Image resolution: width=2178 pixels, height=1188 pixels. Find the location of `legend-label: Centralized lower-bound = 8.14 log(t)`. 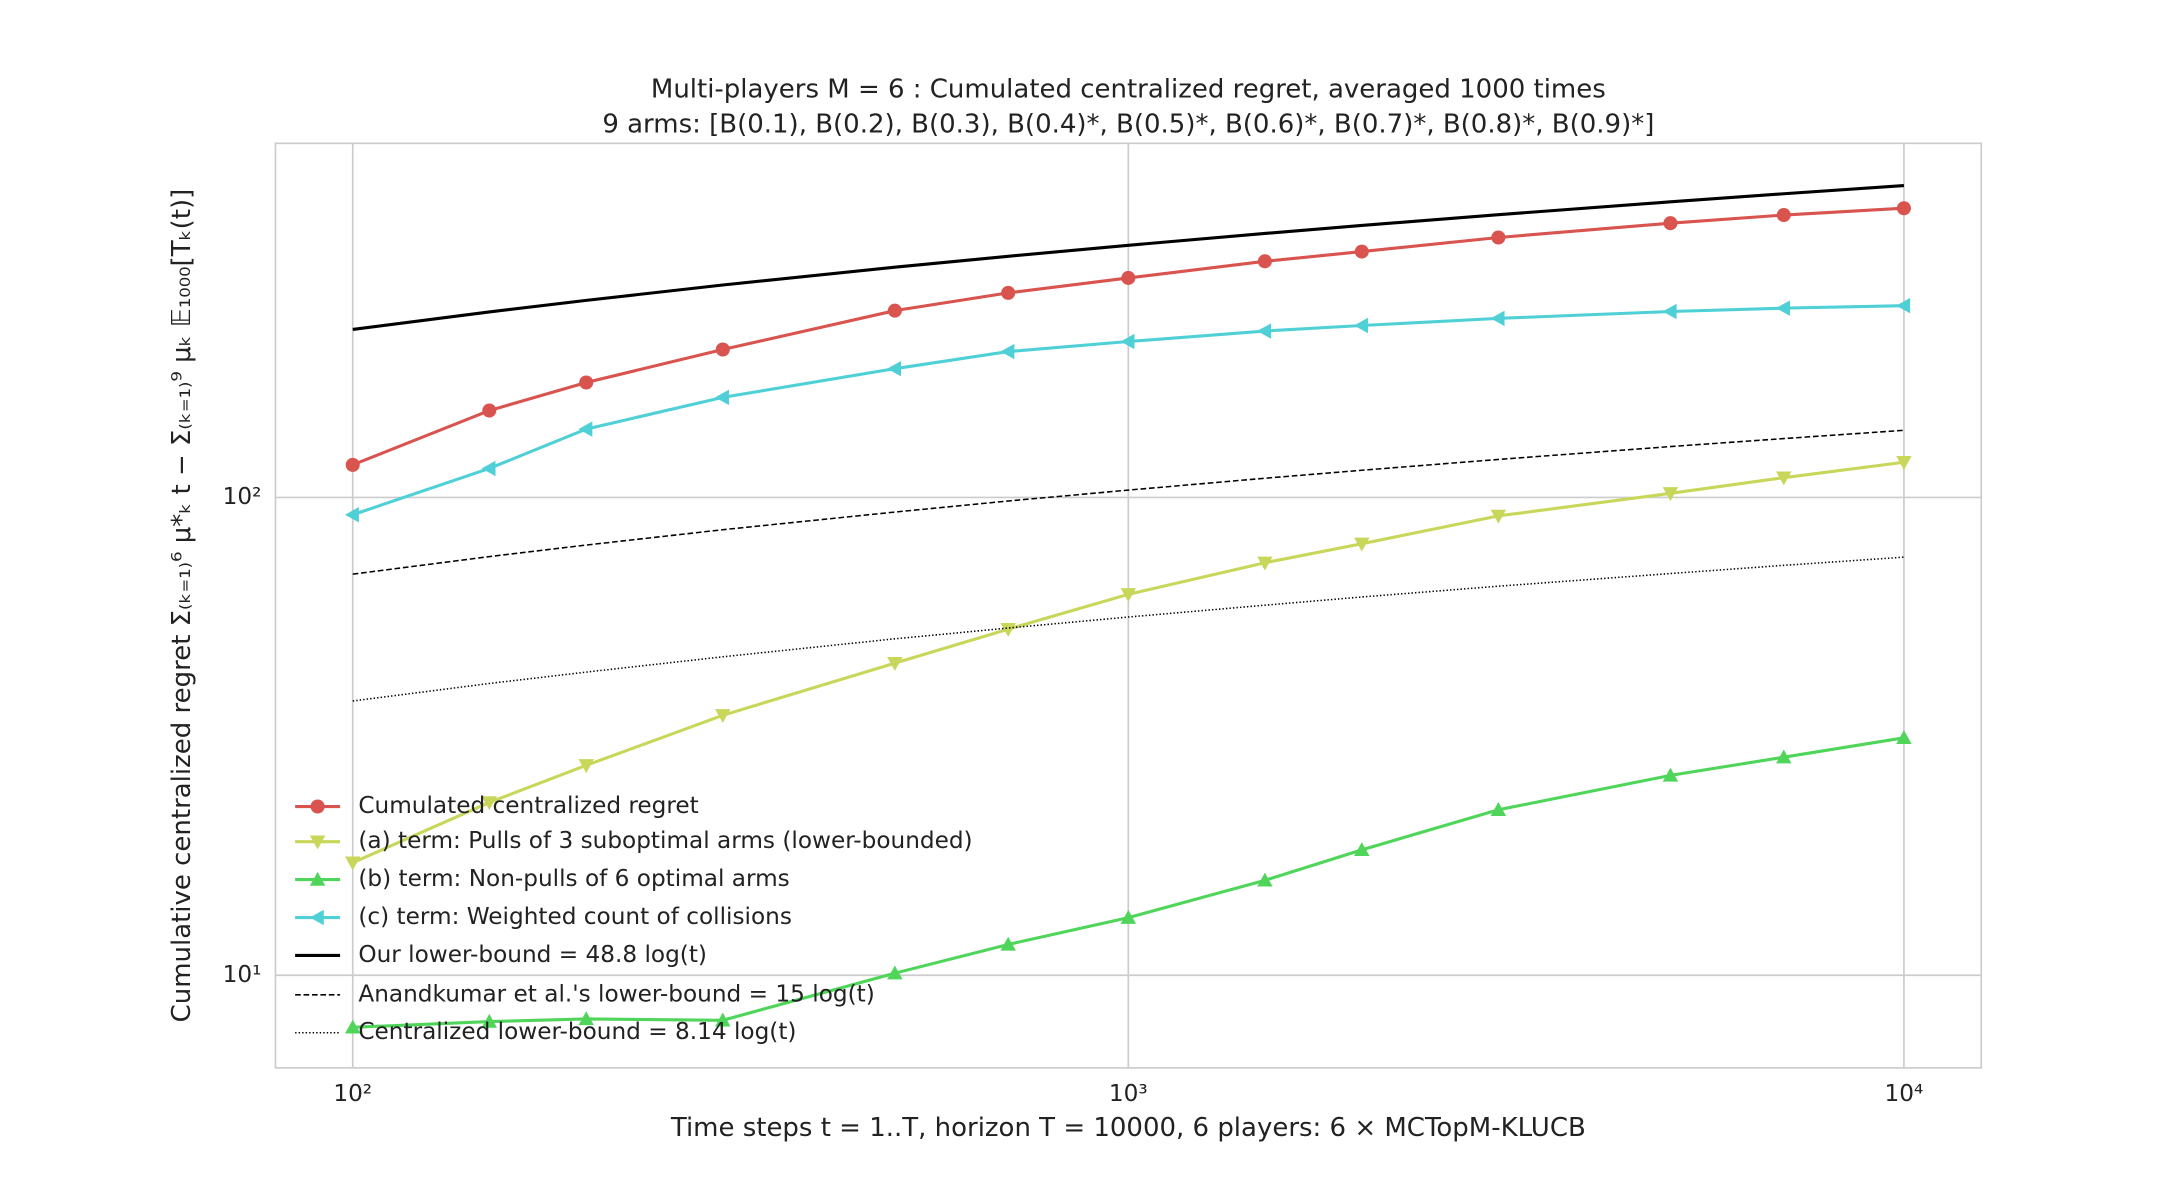

legend-label: Centralized lower-bound = 8.14 log(t) is located at coordinates (577, 1031).